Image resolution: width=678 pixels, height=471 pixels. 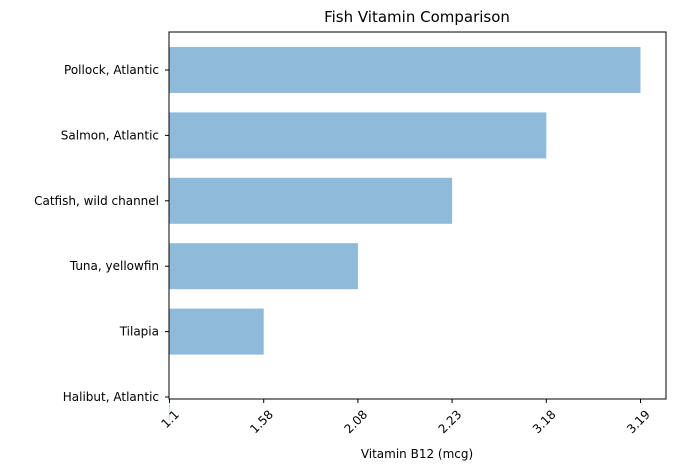 I want to click on bar-tuna-yellowfin, so click(x=263, y=266).